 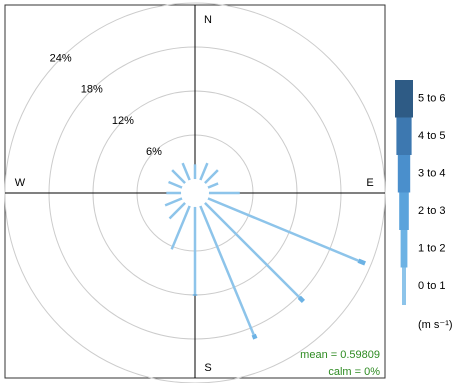 What do you see at coordinates (207, 368) in the screenshot?
I see `compass-label: S` at bounding box center [207, 368].